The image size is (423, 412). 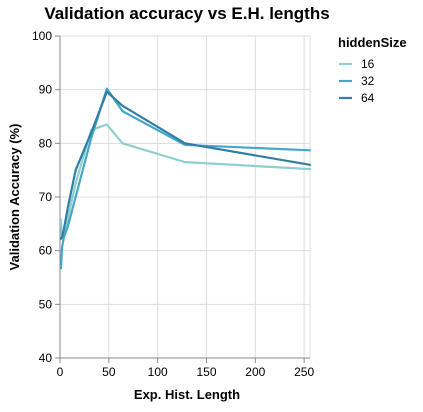 What do you see at coordinates (46, 358) in the screenshot?
I see `y-tick-label: 40` at bounding box center [46, 358].